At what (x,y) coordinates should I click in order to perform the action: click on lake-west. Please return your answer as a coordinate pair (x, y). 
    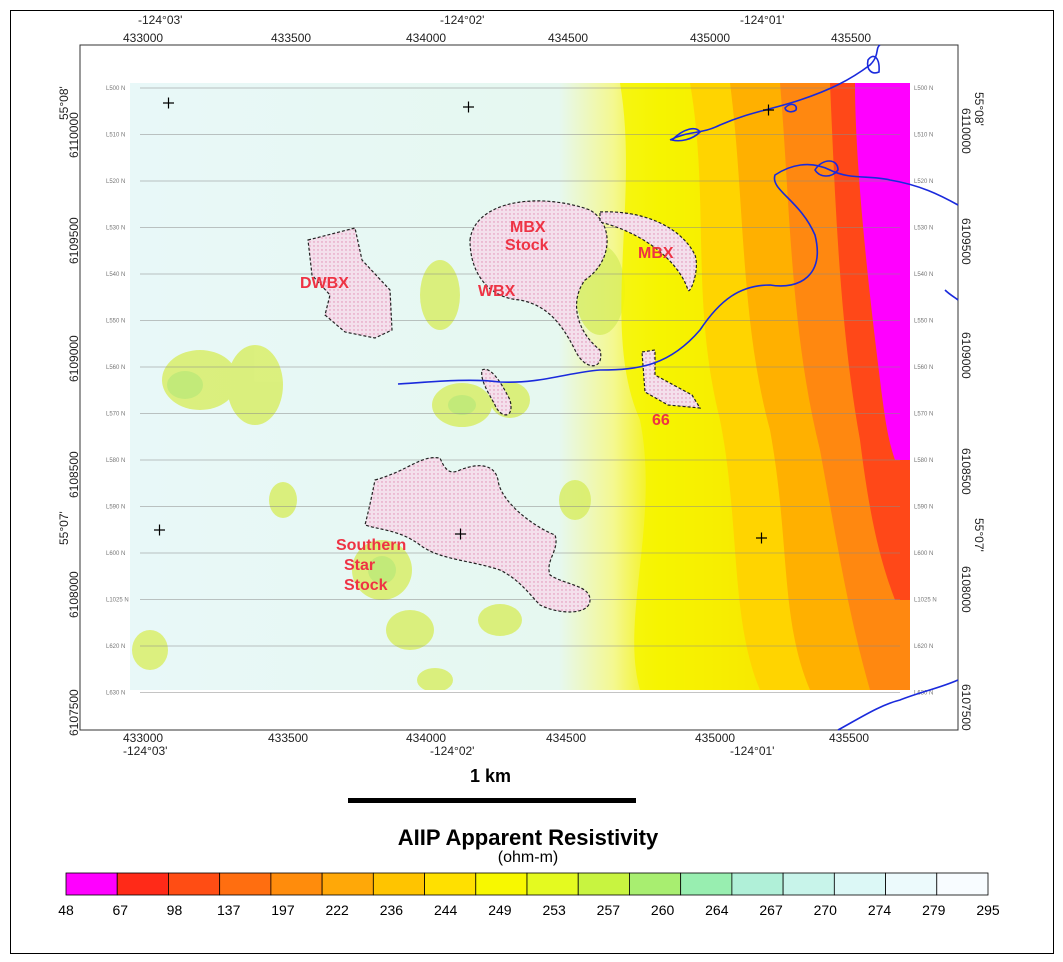
    Looking at the image, I should click on (686, 134).